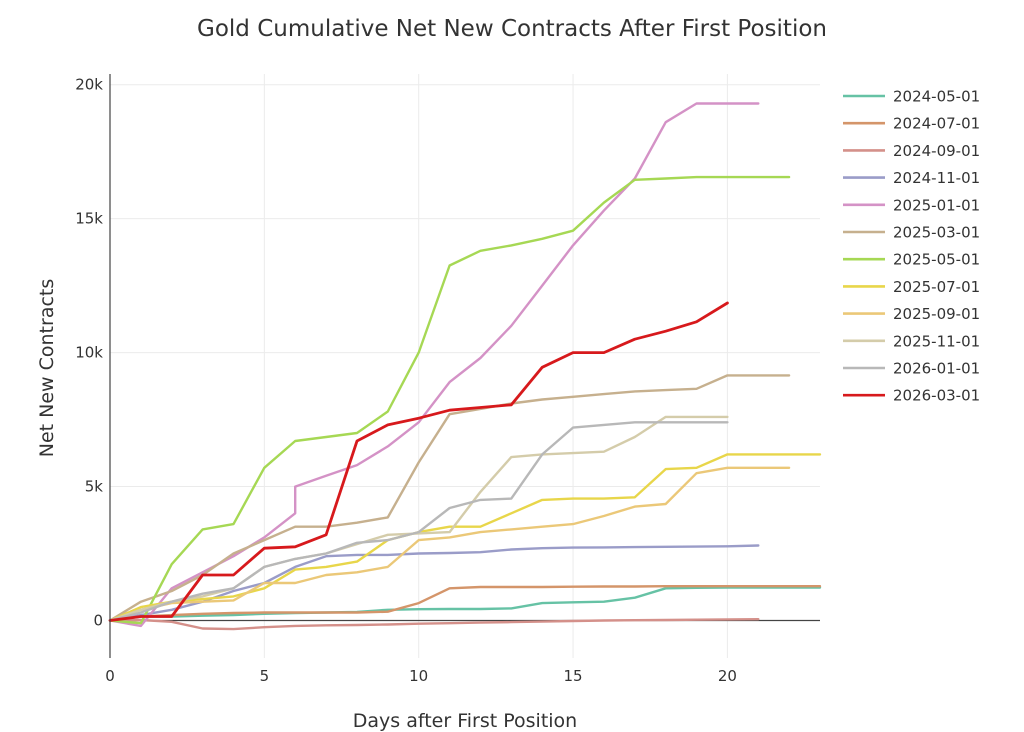 The height and width of the screenshot is (732, 1024). I want to click on x-tick-label: 0, so click(110, 676).